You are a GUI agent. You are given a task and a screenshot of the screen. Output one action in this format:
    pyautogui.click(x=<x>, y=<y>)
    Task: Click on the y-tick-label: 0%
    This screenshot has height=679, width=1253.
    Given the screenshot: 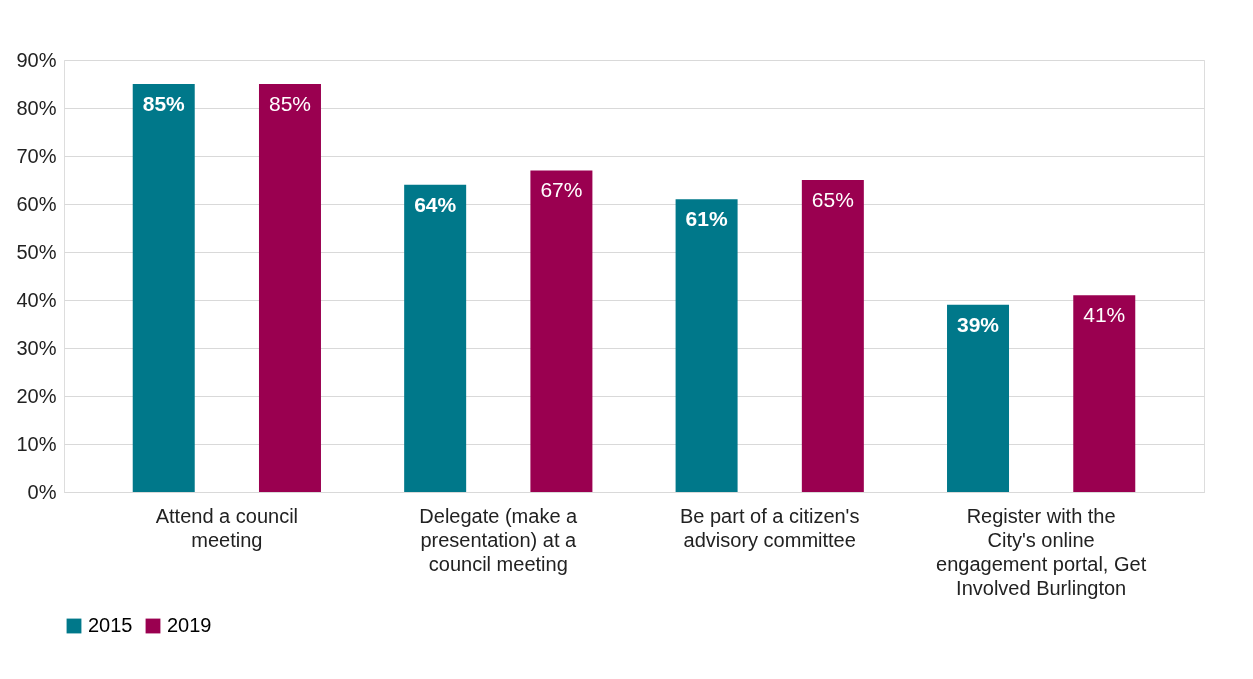 What is the action you would take?
    pyautogui.click(x=42, y=491)
    